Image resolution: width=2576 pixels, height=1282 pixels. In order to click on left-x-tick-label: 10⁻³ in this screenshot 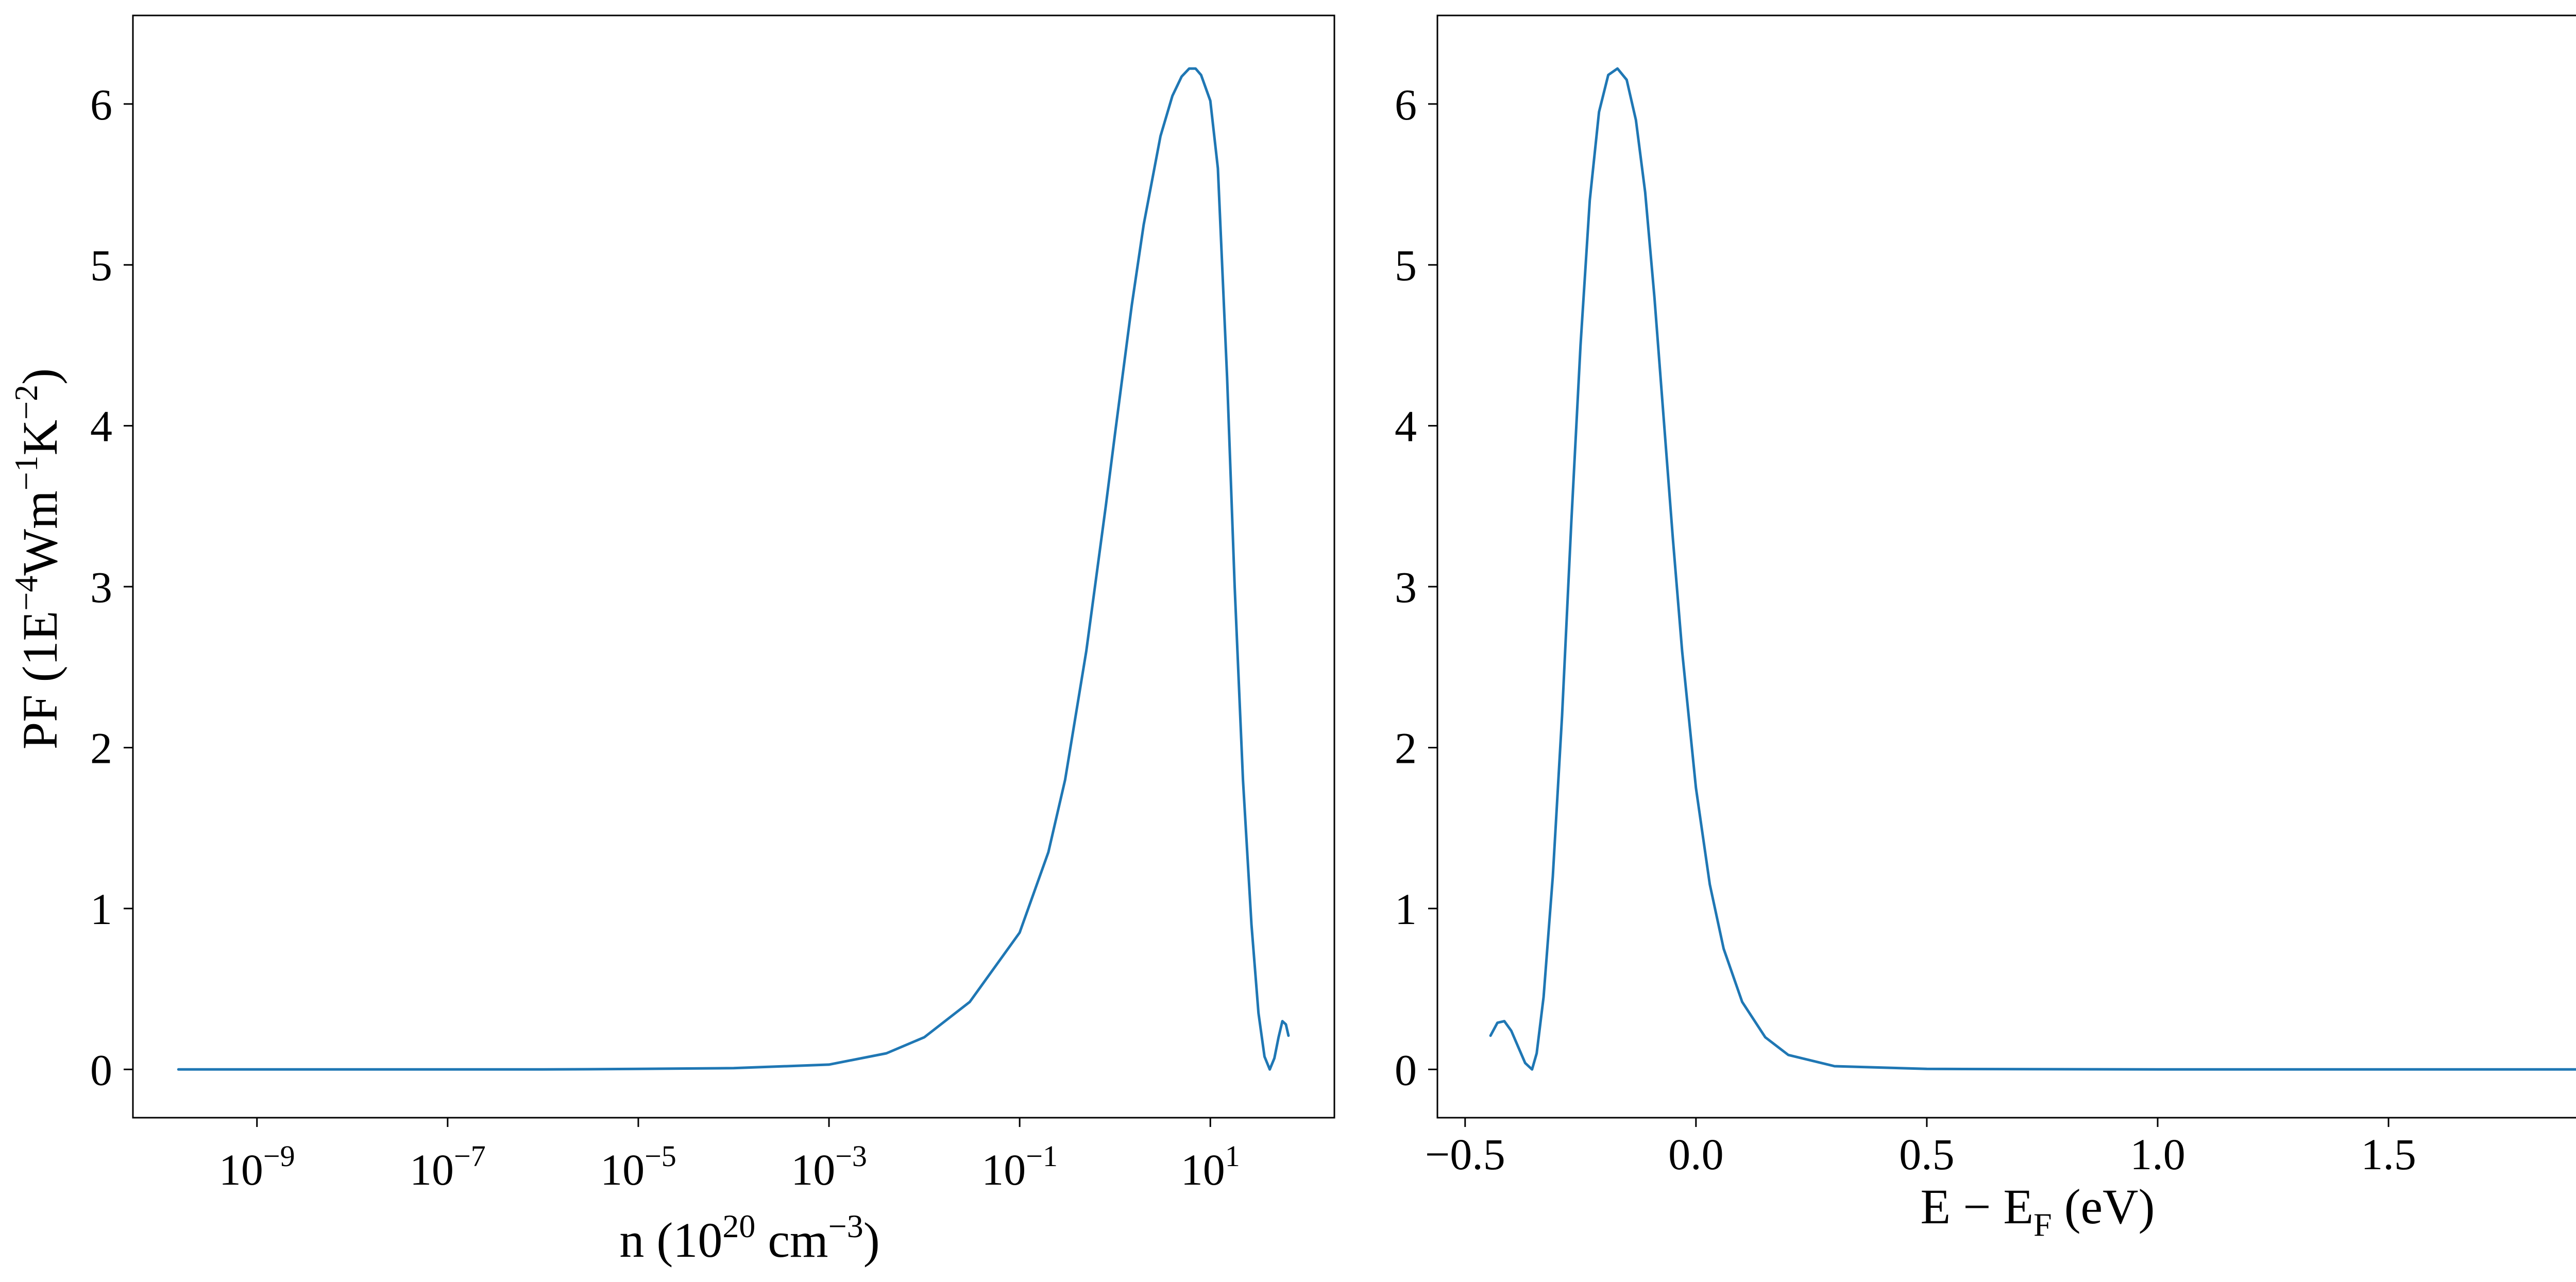, I will do `click(829, 1166)`.